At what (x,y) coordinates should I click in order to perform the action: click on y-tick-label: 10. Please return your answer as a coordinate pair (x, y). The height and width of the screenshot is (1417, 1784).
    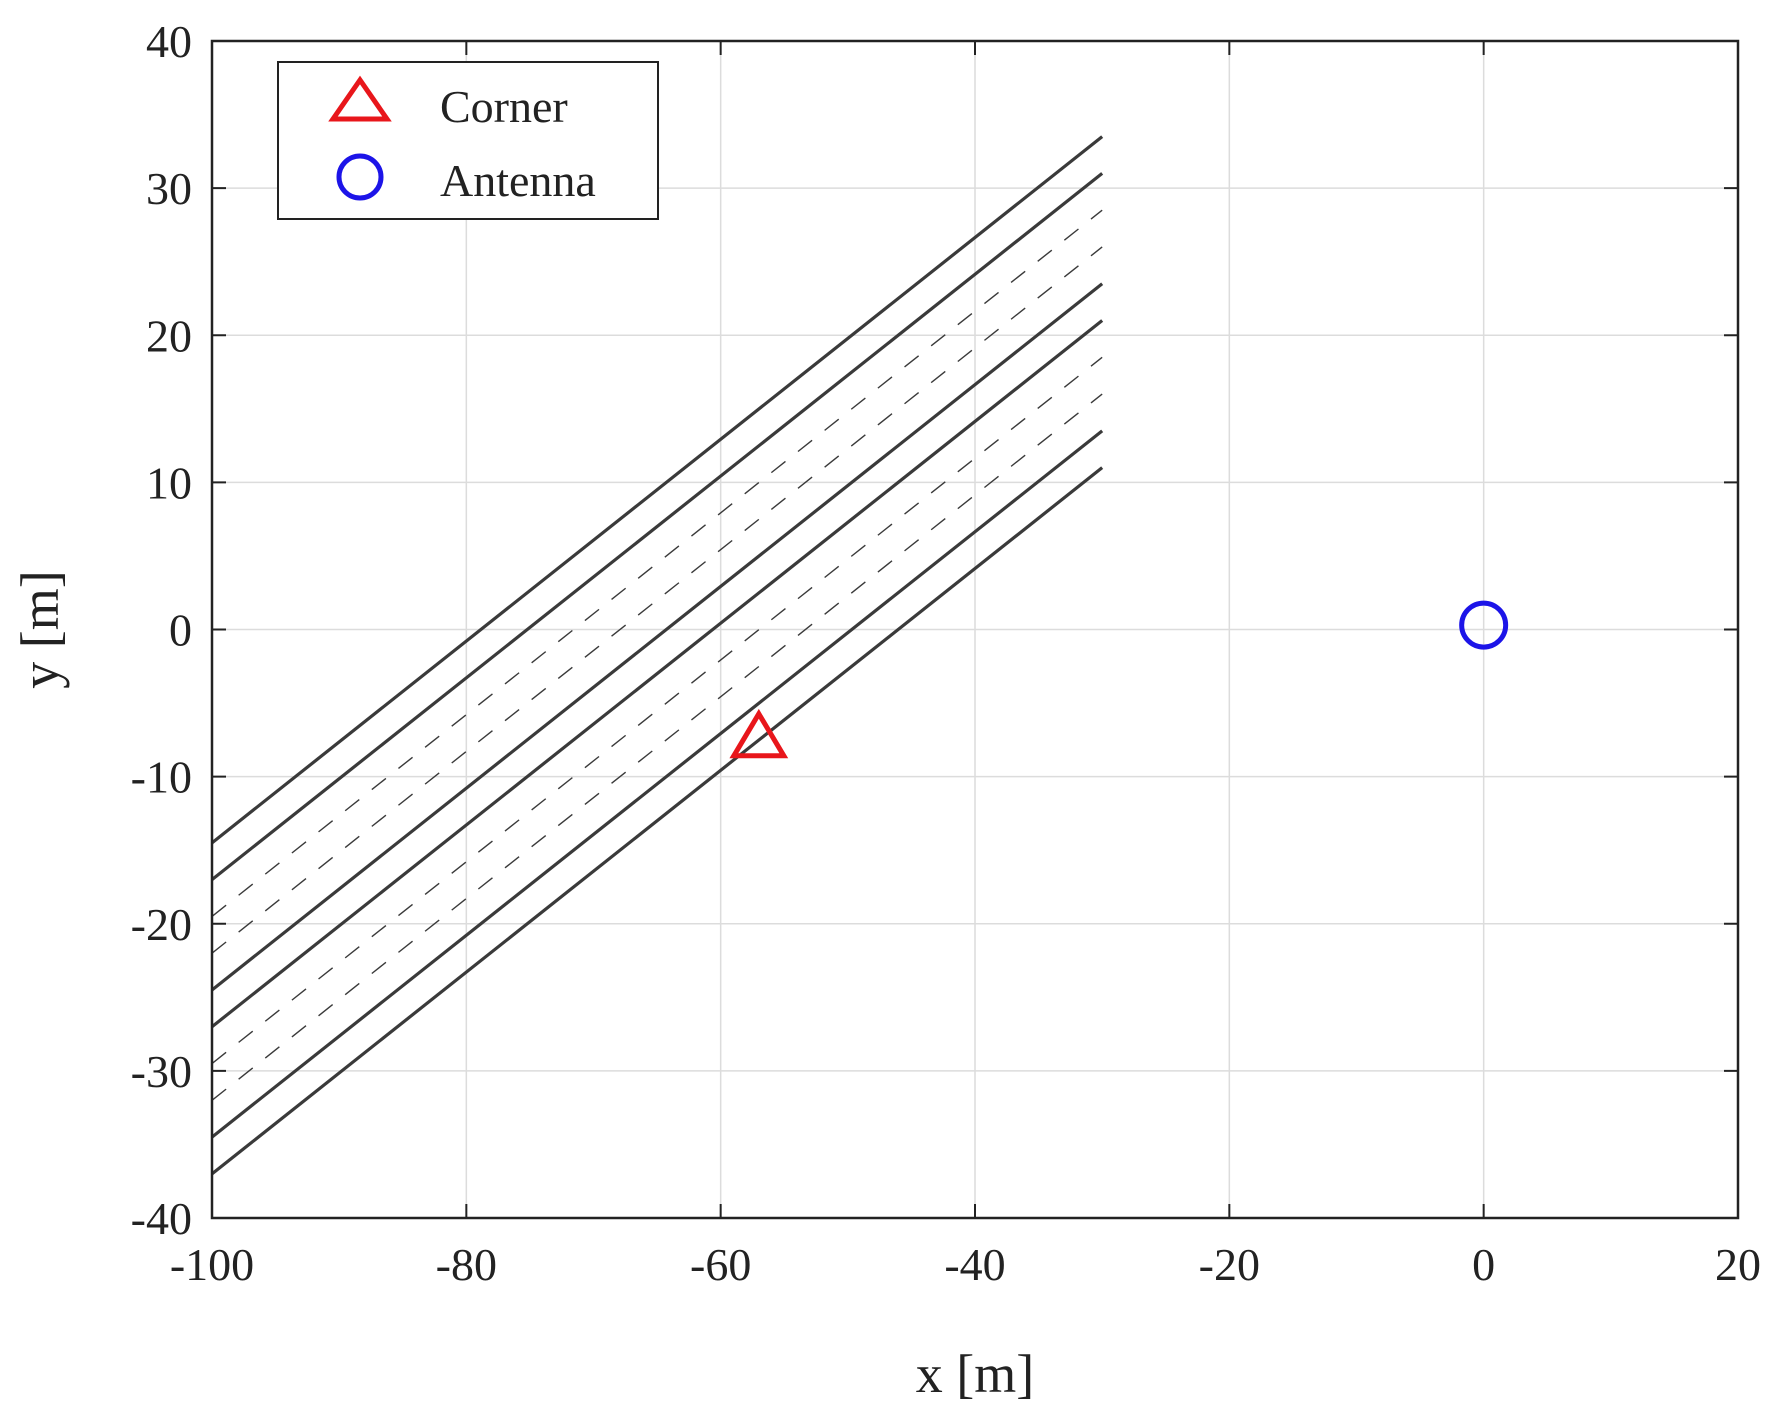
    Looking at the image, I should click on (169, 482).